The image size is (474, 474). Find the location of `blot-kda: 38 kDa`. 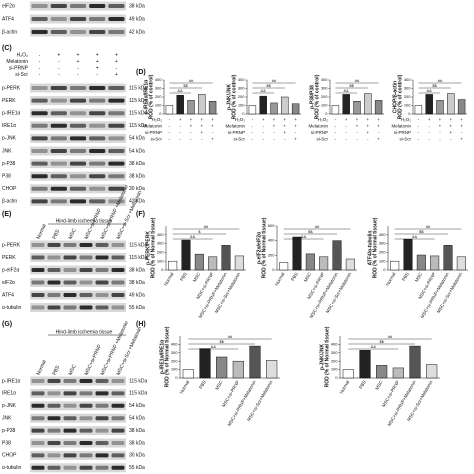

blot-kda: 38 kDa is located at coordinates (137, 431).